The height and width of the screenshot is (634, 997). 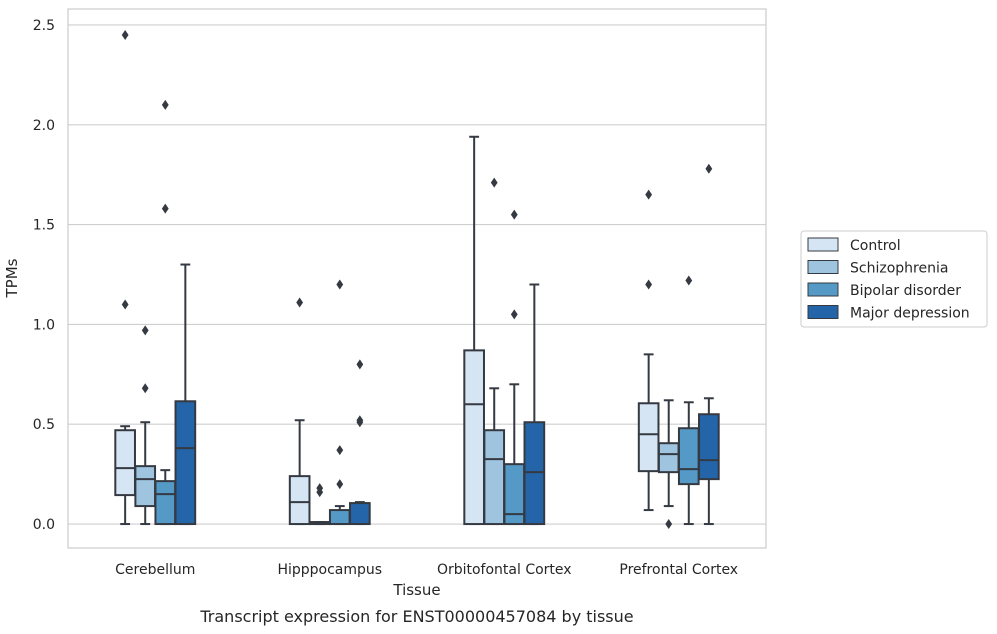 What do you see at coordinates (44, 126) in the screenshot?
I see `y-tick-label: 2.0` at bounding box center [44, 126].